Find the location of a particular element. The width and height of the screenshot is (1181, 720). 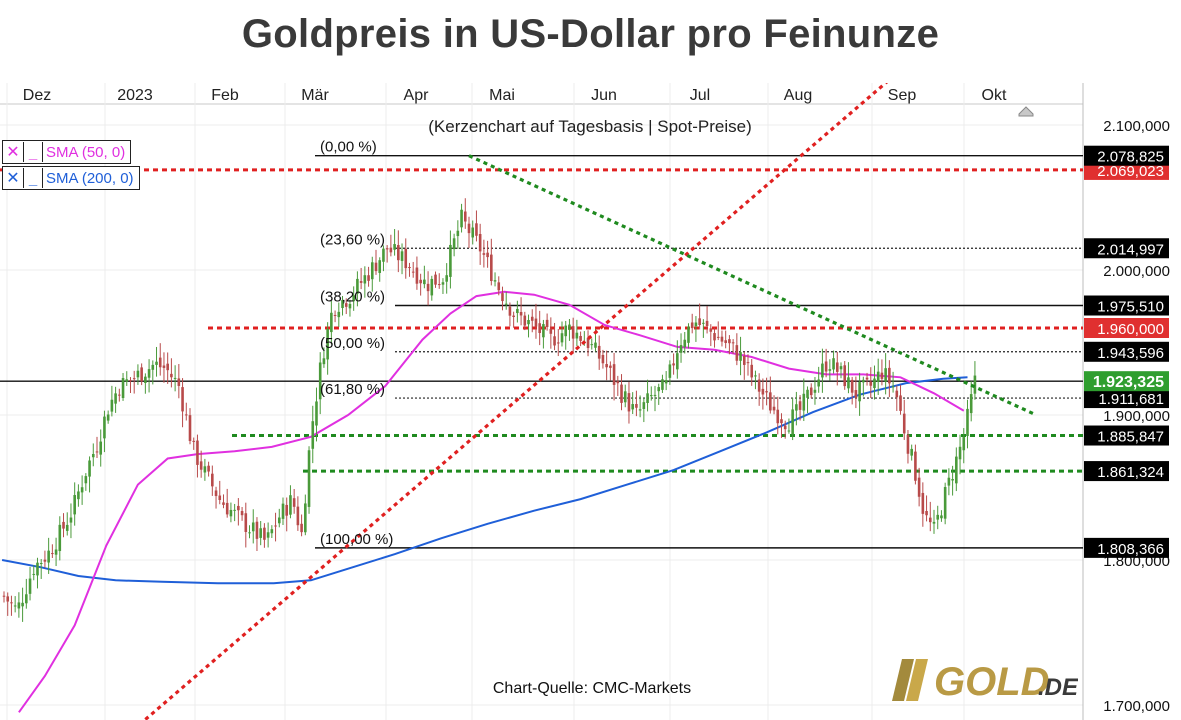

price-tag: 1.885,847 is located at coordinates (1130, 437).